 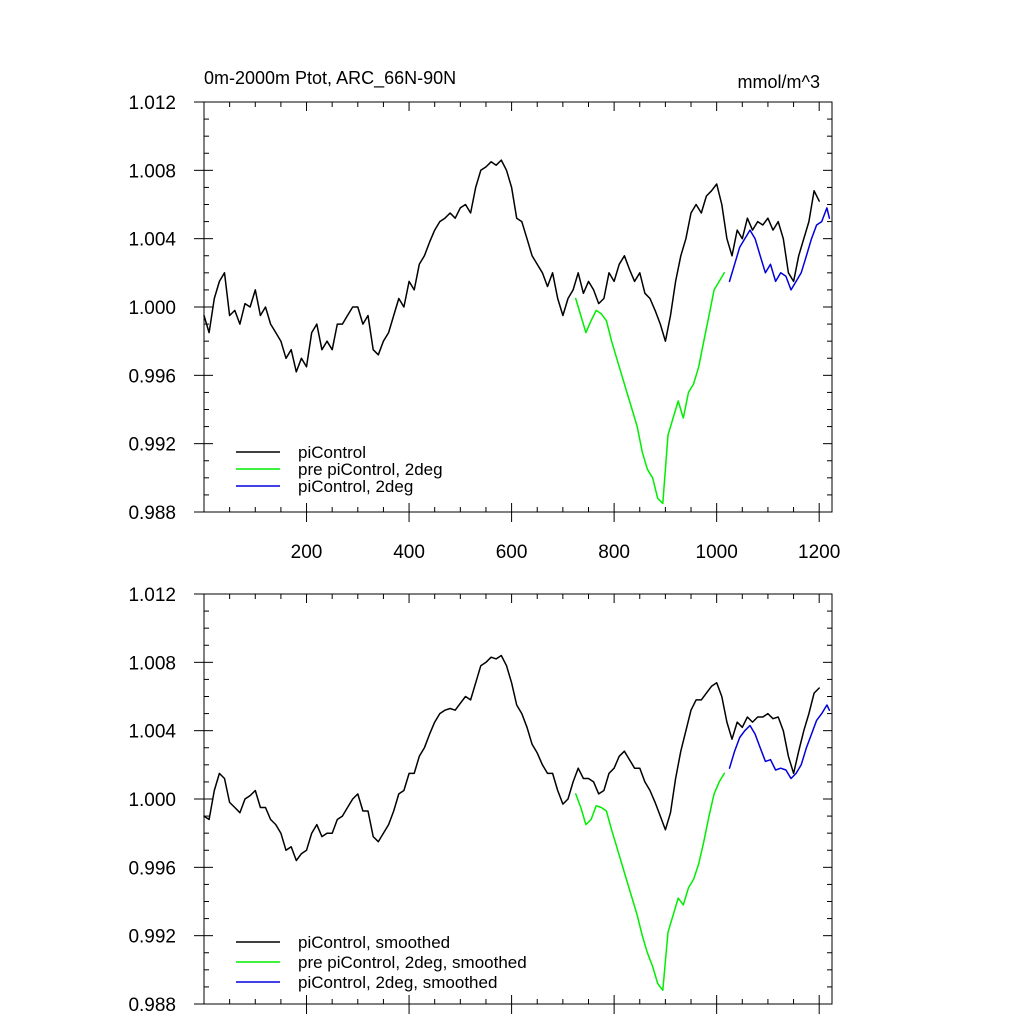 What do you see at coordinates (355, 486) in the screenshot?
I see `legend-label: piControl, 2deg` at bounding box center [355, 486].